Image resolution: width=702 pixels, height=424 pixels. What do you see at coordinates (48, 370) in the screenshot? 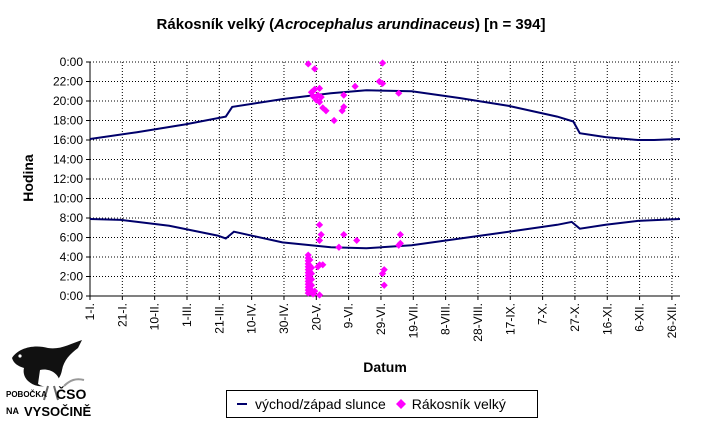
I see `bird-logo-icon` at bounding box center [48, 370].